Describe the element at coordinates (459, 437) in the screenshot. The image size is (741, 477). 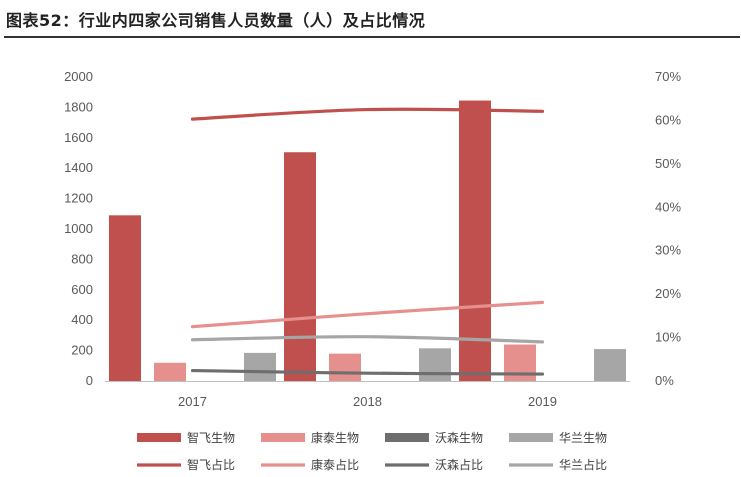
I see `legend-label: 沃森生物` at that location.